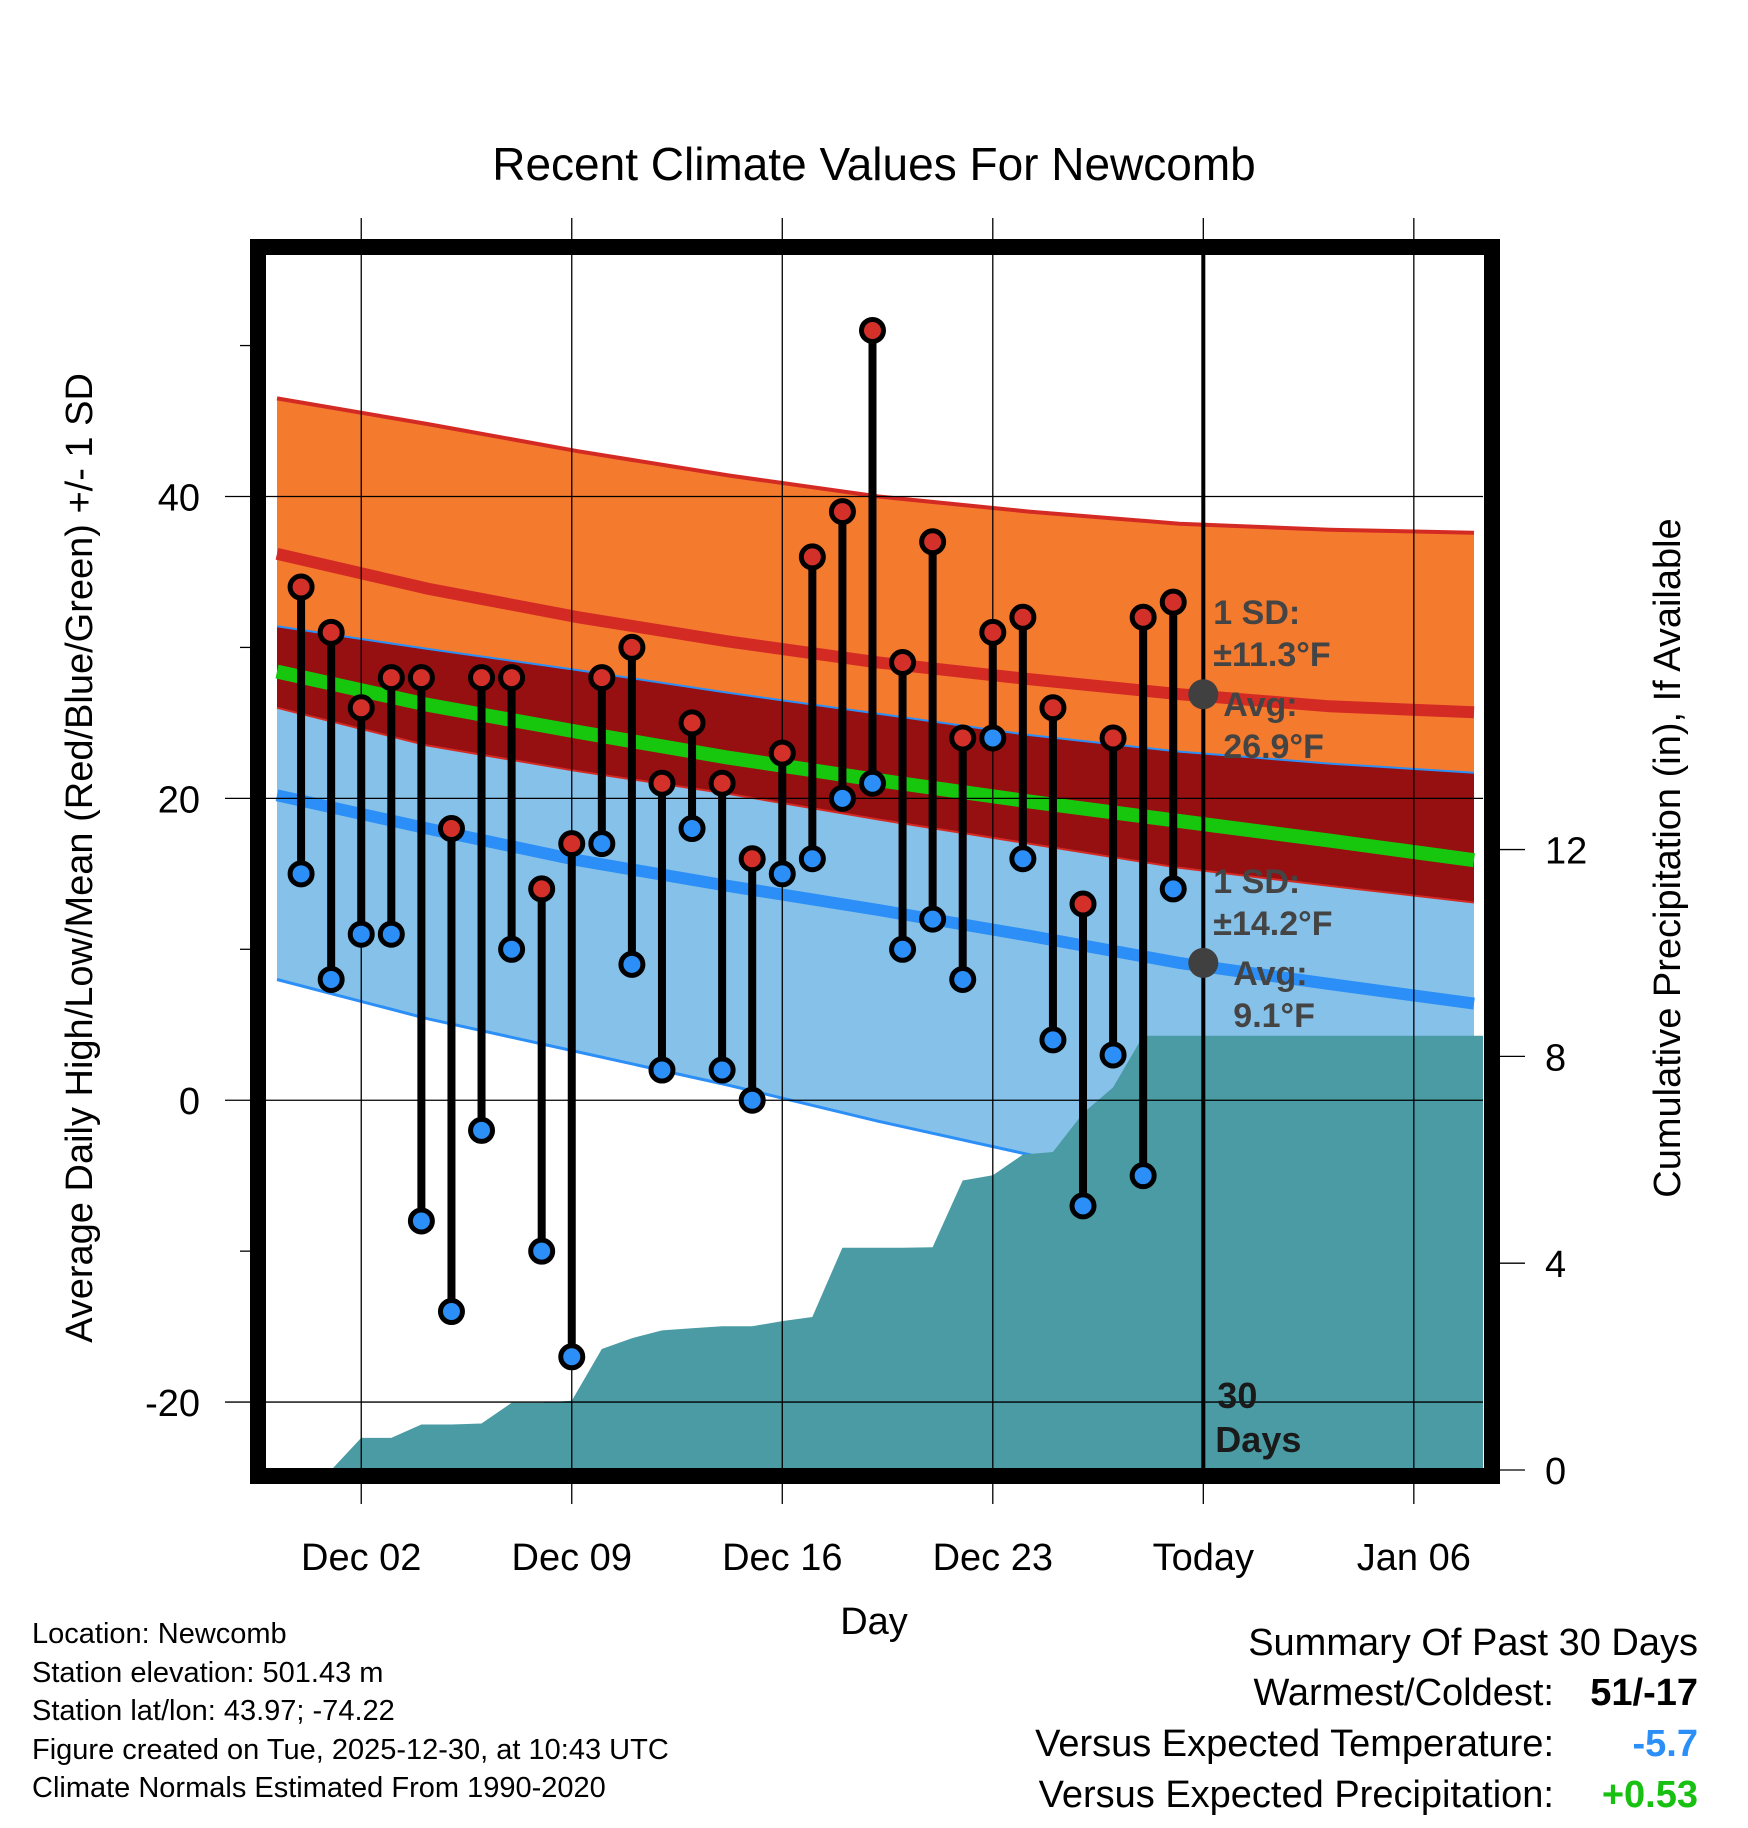 The image size is (1748, 1828). Describe the element at coordinates (1203, 1558) in the screenshot. I see `x-tick-label: Today` at that location.